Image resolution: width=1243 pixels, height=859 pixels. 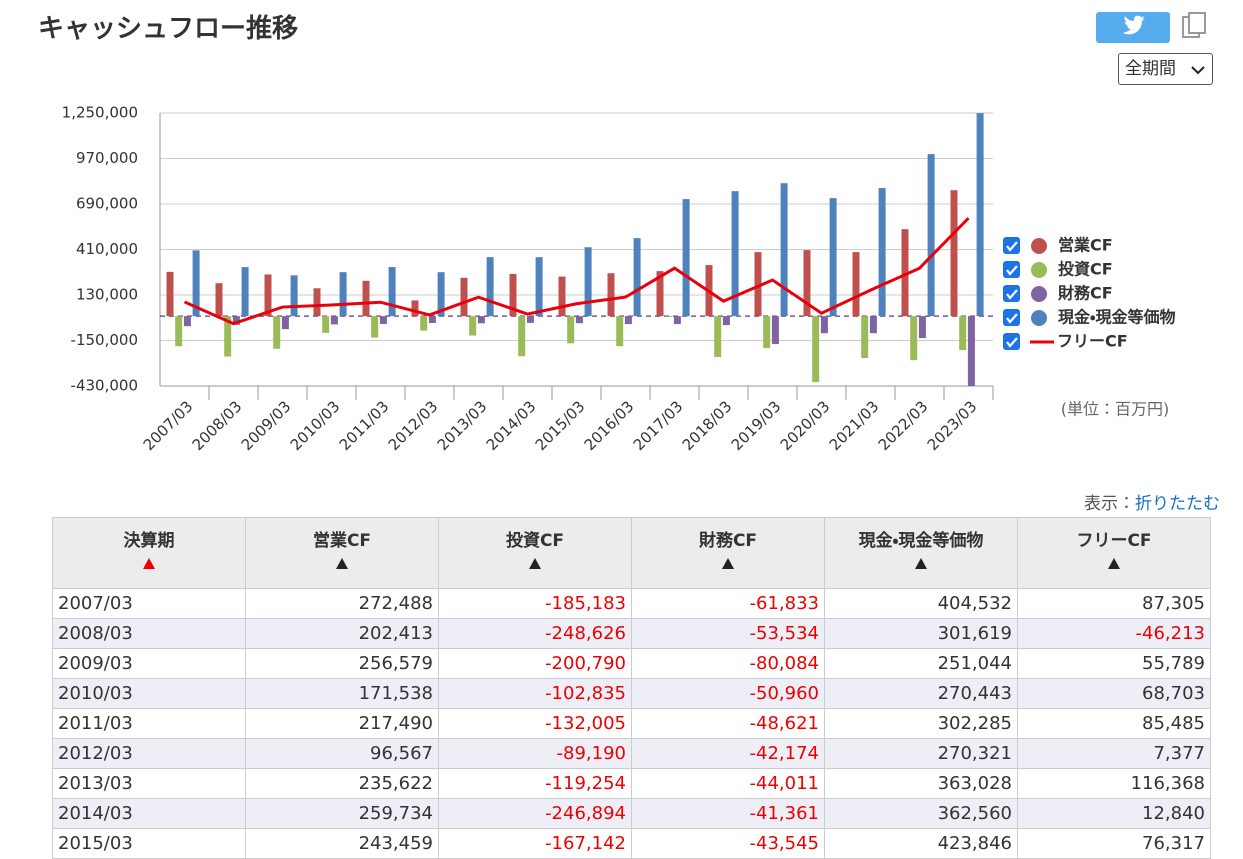 I want to click on table-cell: 87,305, so click(x=1114, y=603).